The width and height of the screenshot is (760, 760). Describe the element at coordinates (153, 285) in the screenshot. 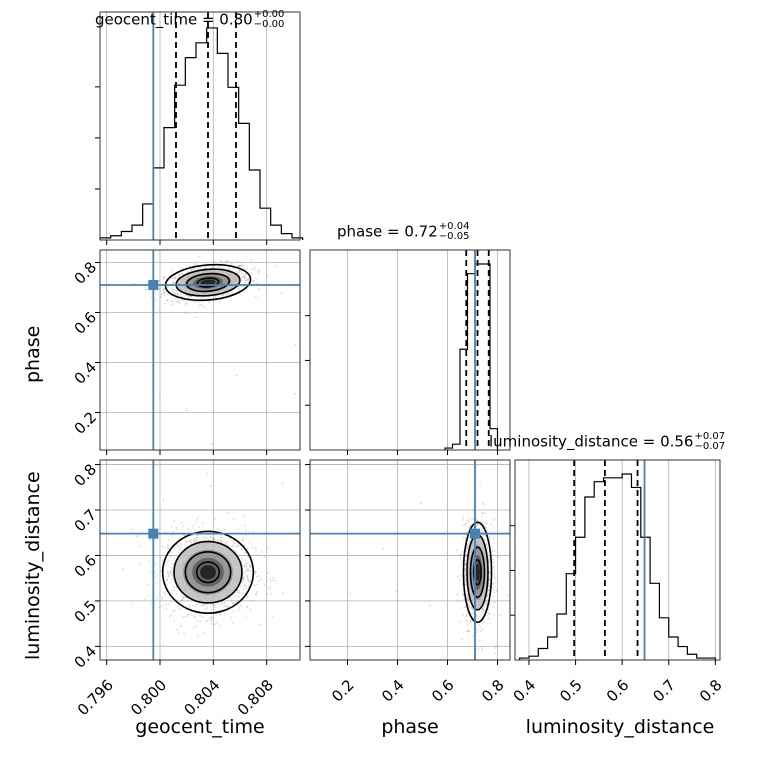

I see `truth-marker` at that location.